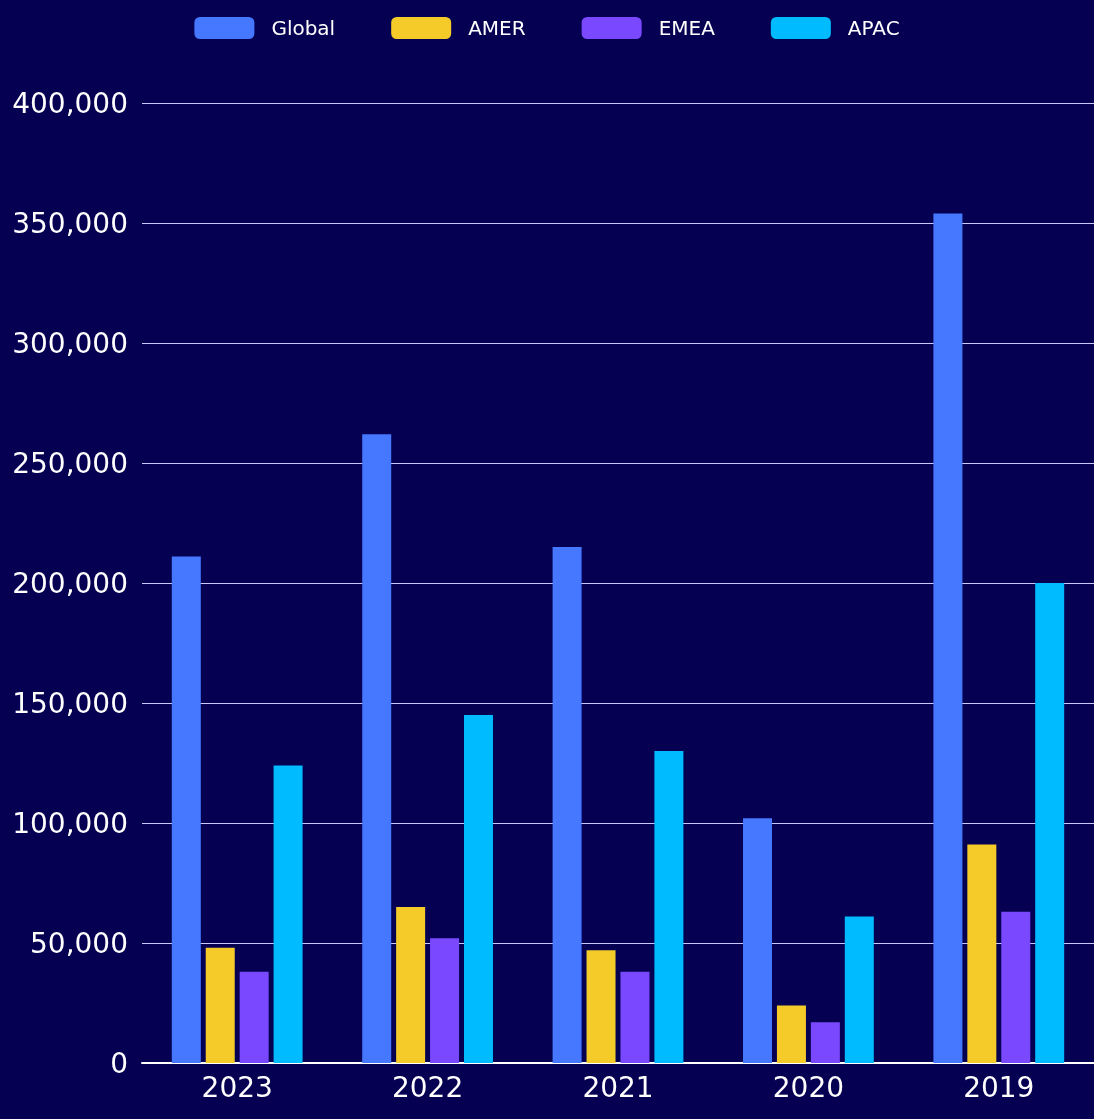 Image resolution: width=1094 pixels, height=1119 pixels. I want to click on y-tick-label: 50,000, so click(79, 943).